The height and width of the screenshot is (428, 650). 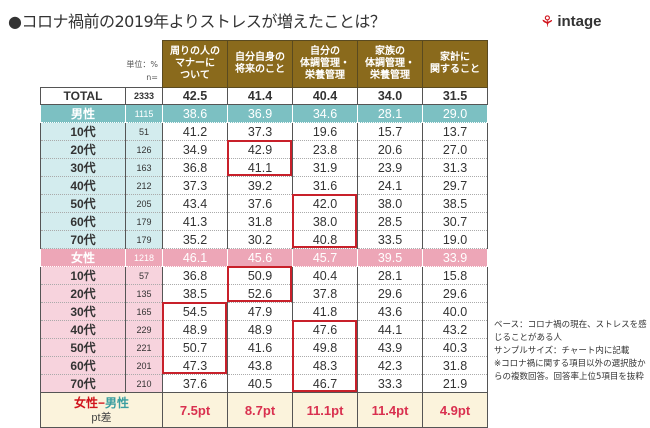 What do you see at coordinates (195, 131) in the screenshot?
I see `value-cell: 41.2` at bounding box center [195, 131].